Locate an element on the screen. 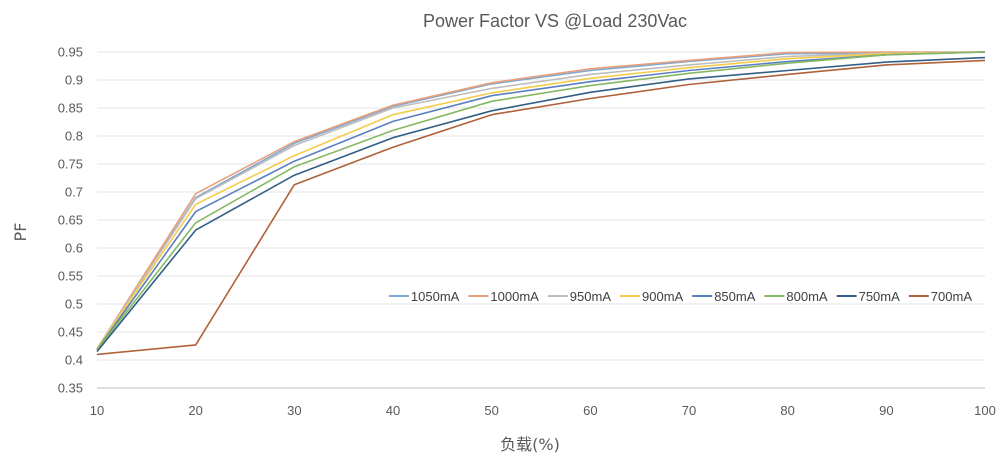 This screenshot has height=461, width=1001. legend-item: 800mA is located at coordinates (796, 296).